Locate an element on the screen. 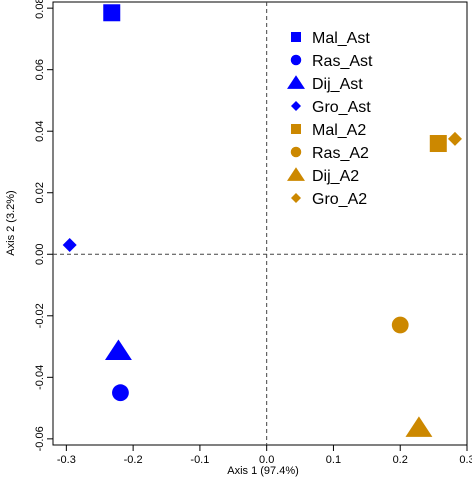  x-tick-label: 0.1 is located at coordinates (333, 460).